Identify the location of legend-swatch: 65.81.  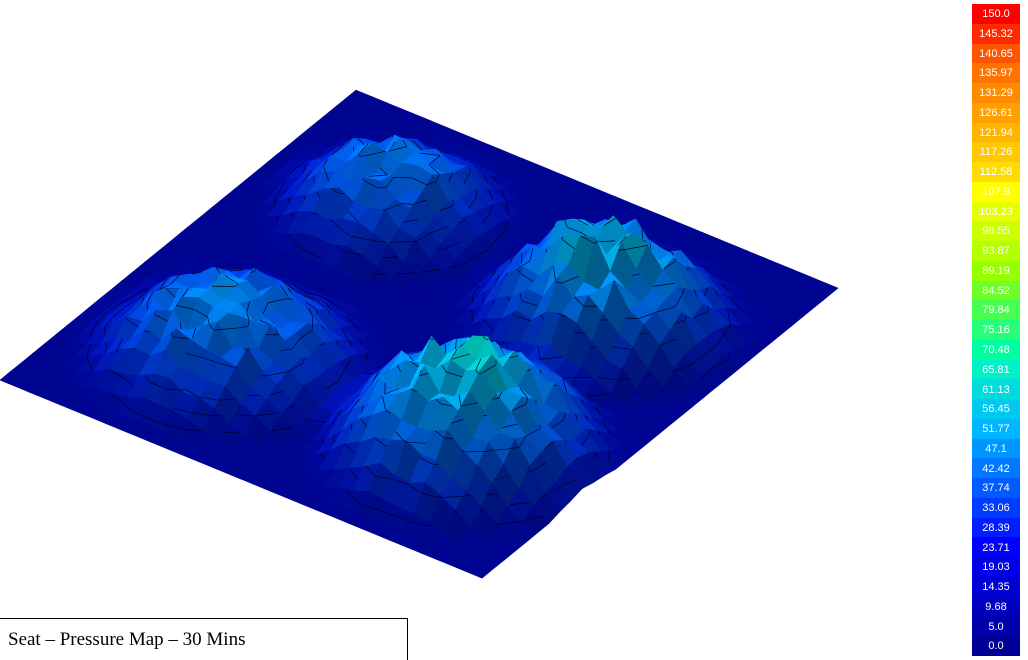
(996, 369).